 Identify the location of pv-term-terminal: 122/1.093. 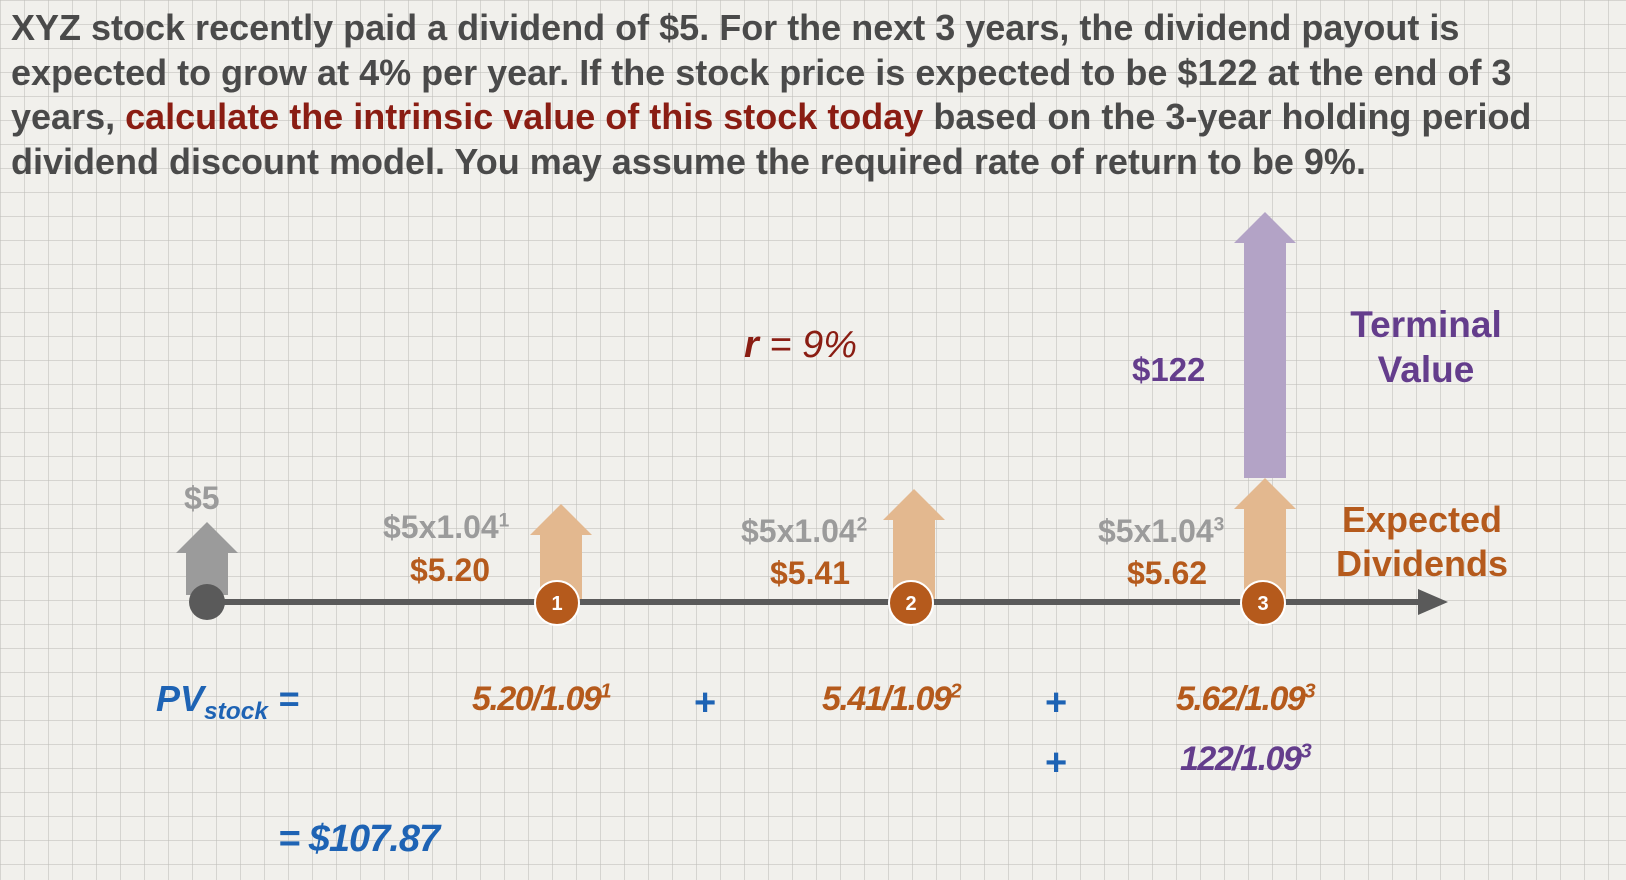
(1246, 759).